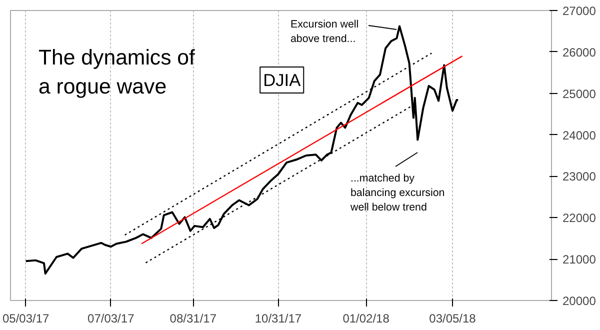 The height and width of the screenshot is (330, 600). What do you see at coordinates (579, 259) in the screenshot?
I see `y-tick-label: 21000` at bounding box center [579, 259].